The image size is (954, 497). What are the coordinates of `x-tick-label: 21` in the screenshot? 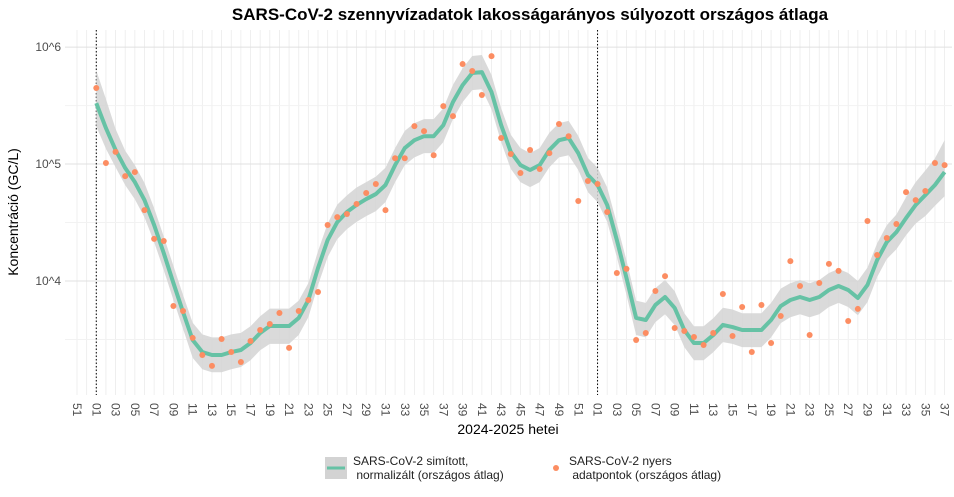 It's located at (289, 410).